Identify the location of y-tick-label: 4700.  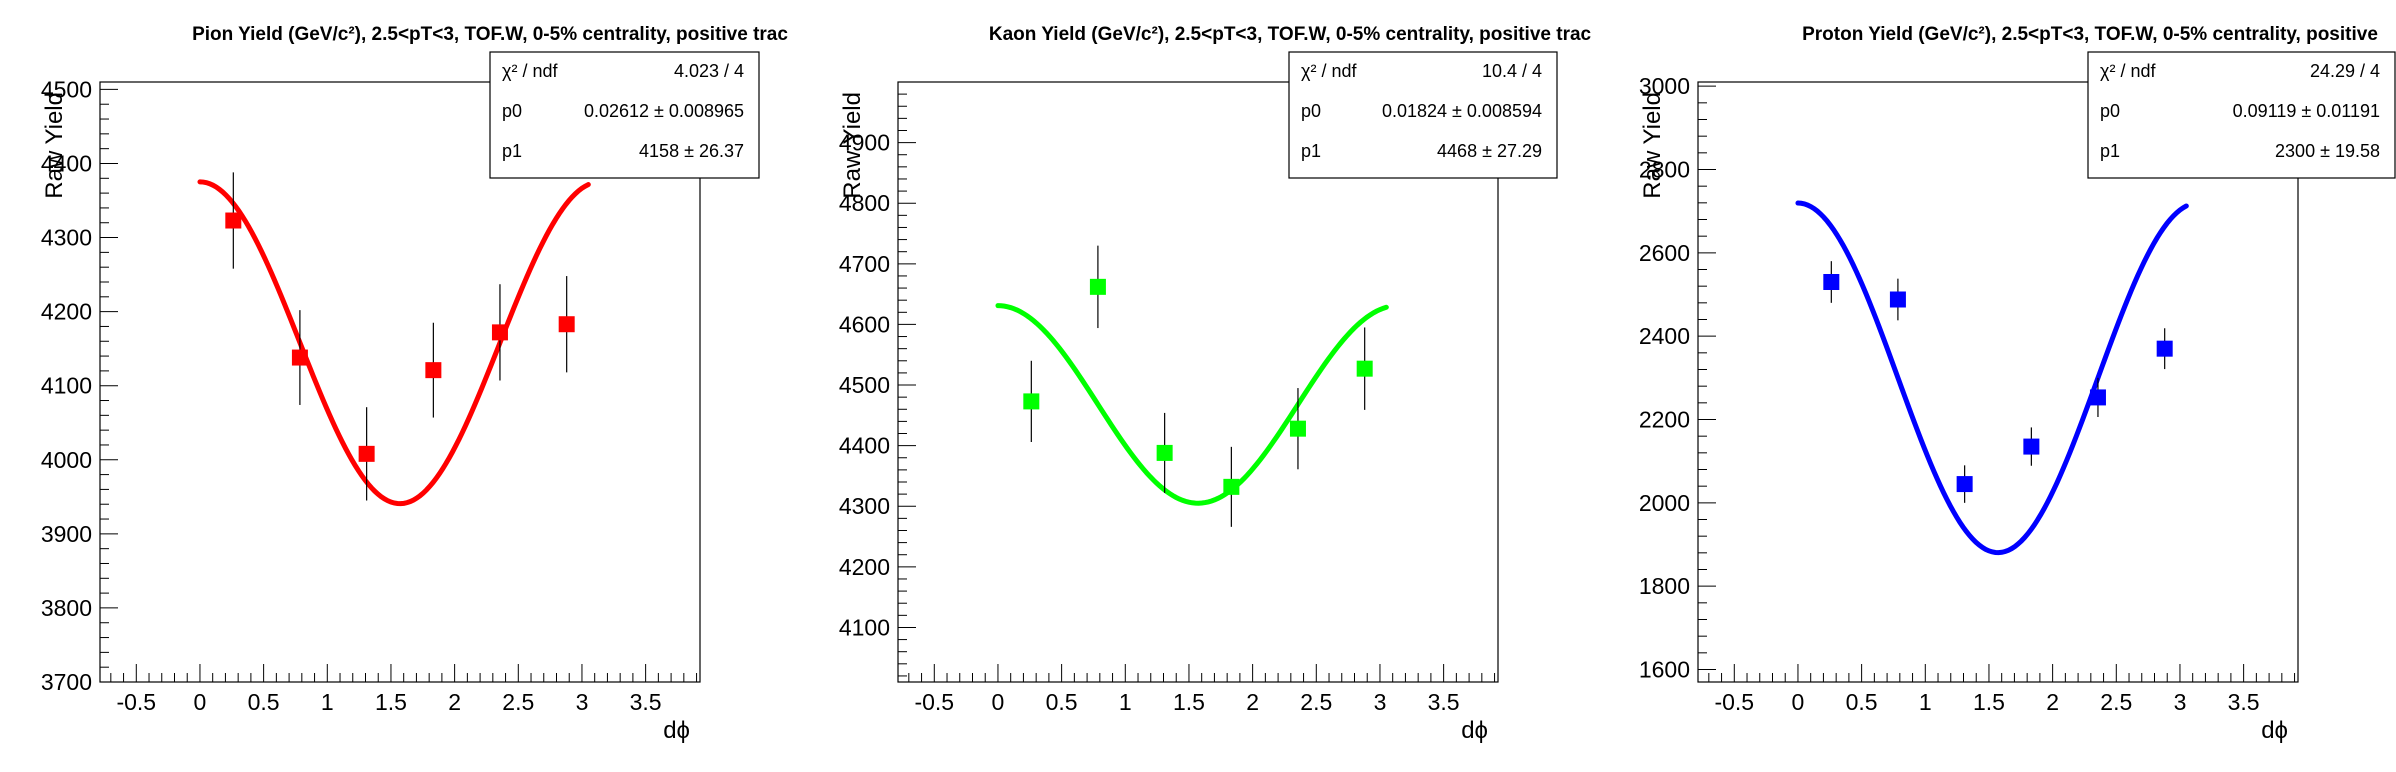
(864, 264).